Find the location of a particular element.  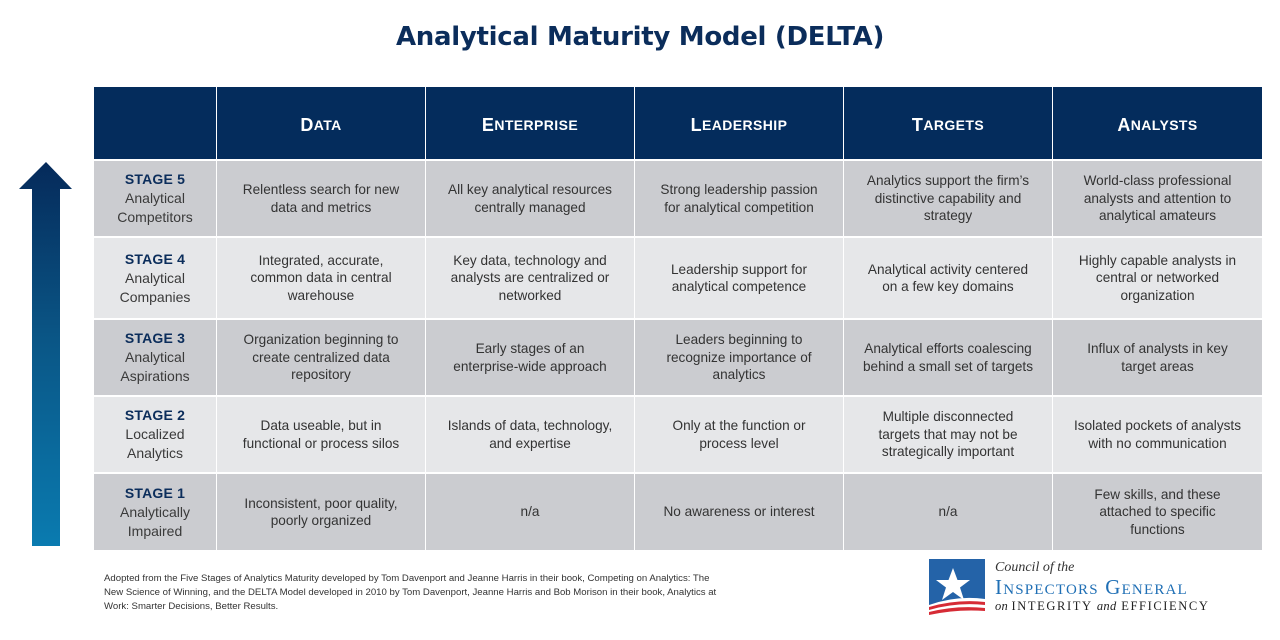

header-targets: Targets is located at coordinates (948, 123).